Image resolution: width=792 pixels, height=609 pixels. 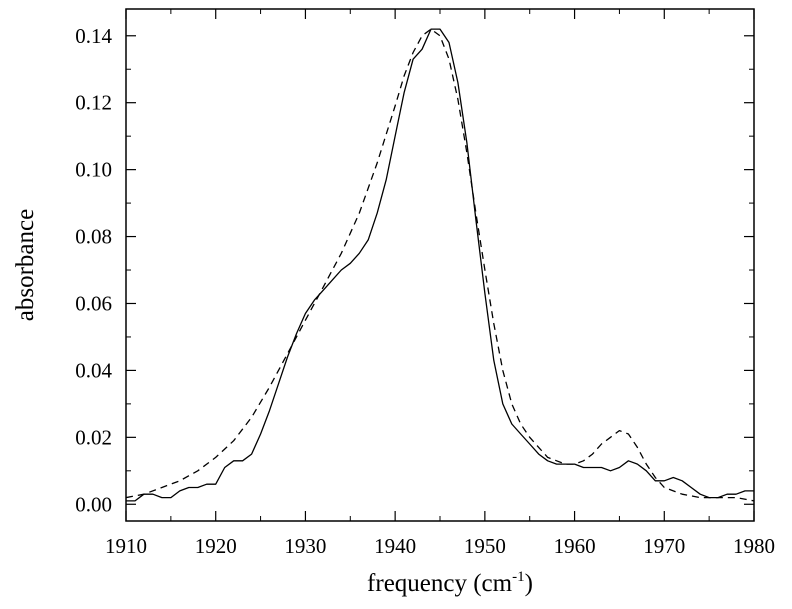 I want to click on y-tick-label: 0.04, so click(x=93, y=370).